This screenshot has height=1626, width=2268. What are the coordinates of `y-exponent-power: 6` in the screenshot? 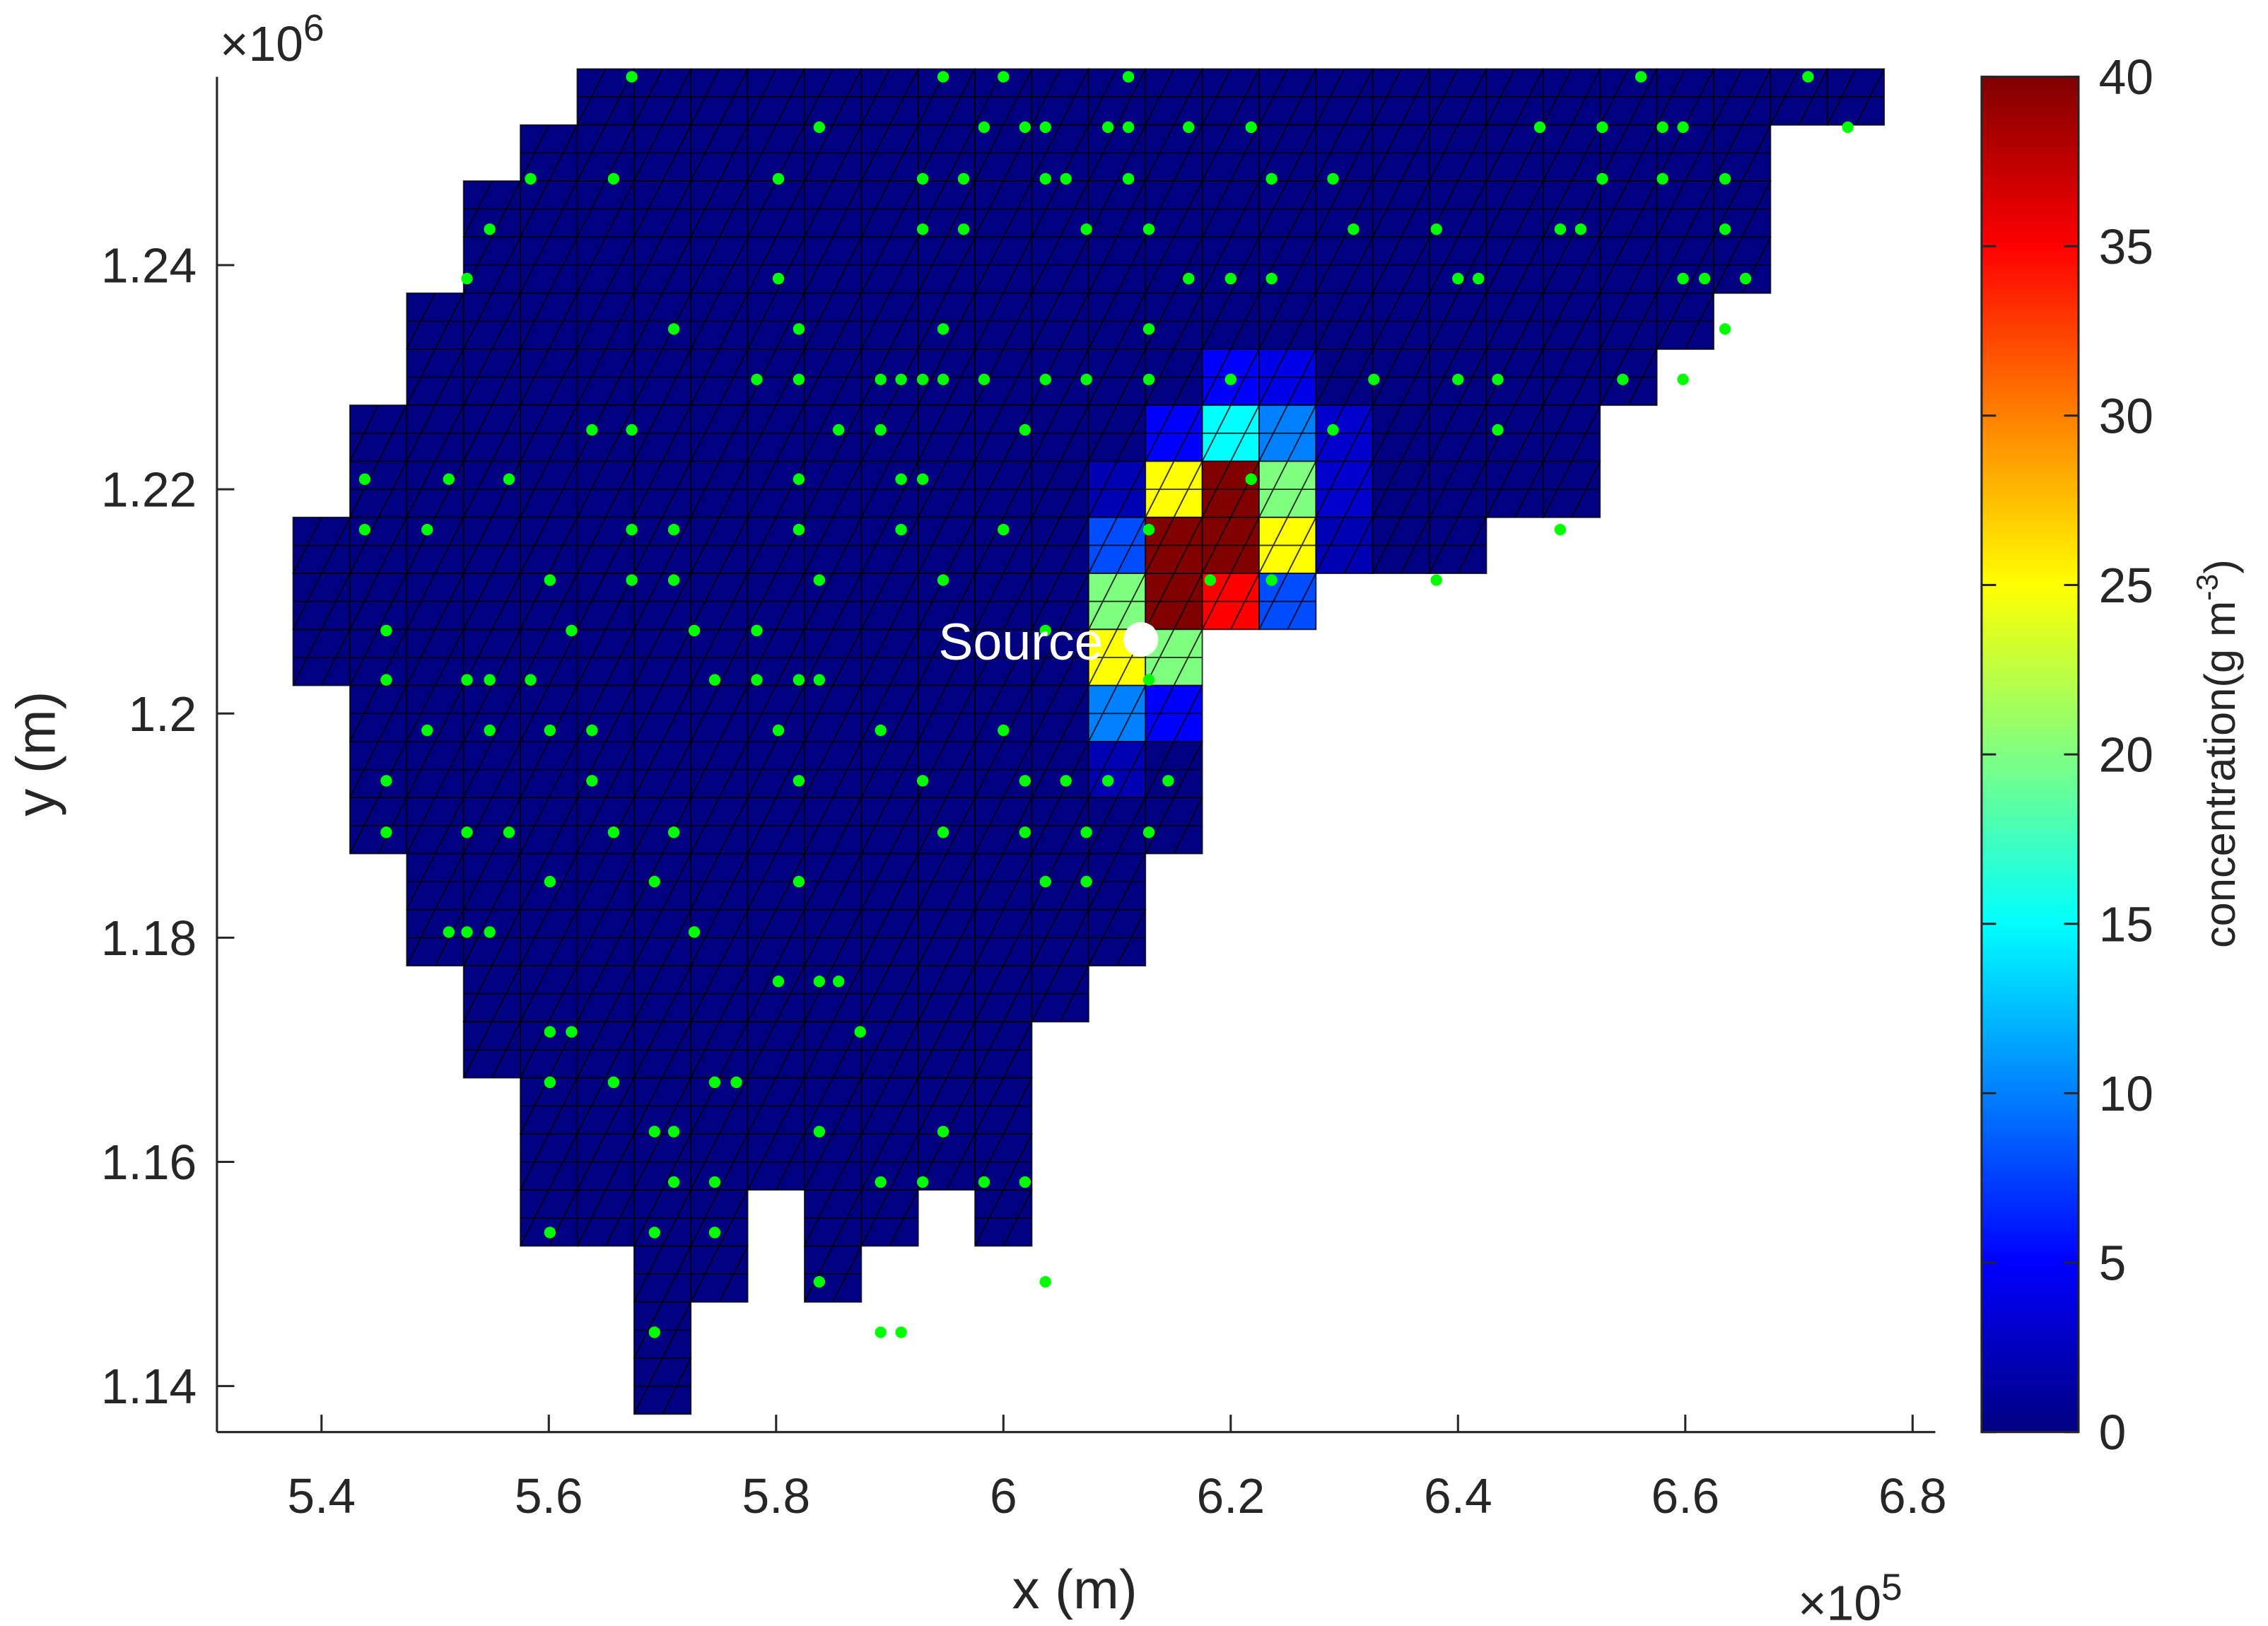 It's located at (314, 28).